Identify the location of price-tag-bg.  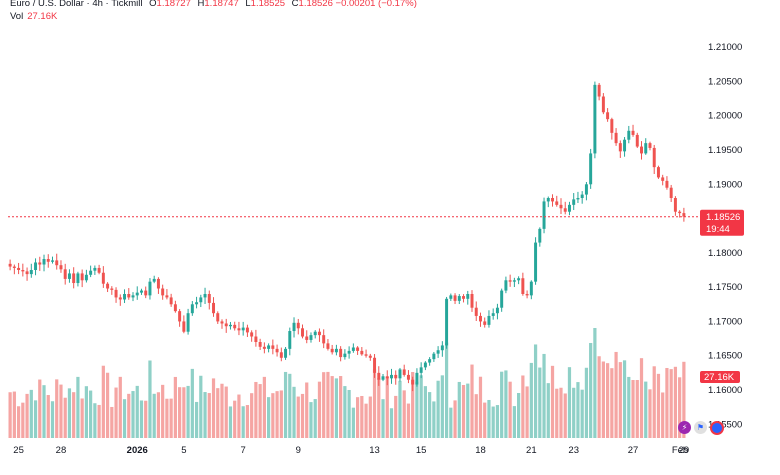
(722, 222).